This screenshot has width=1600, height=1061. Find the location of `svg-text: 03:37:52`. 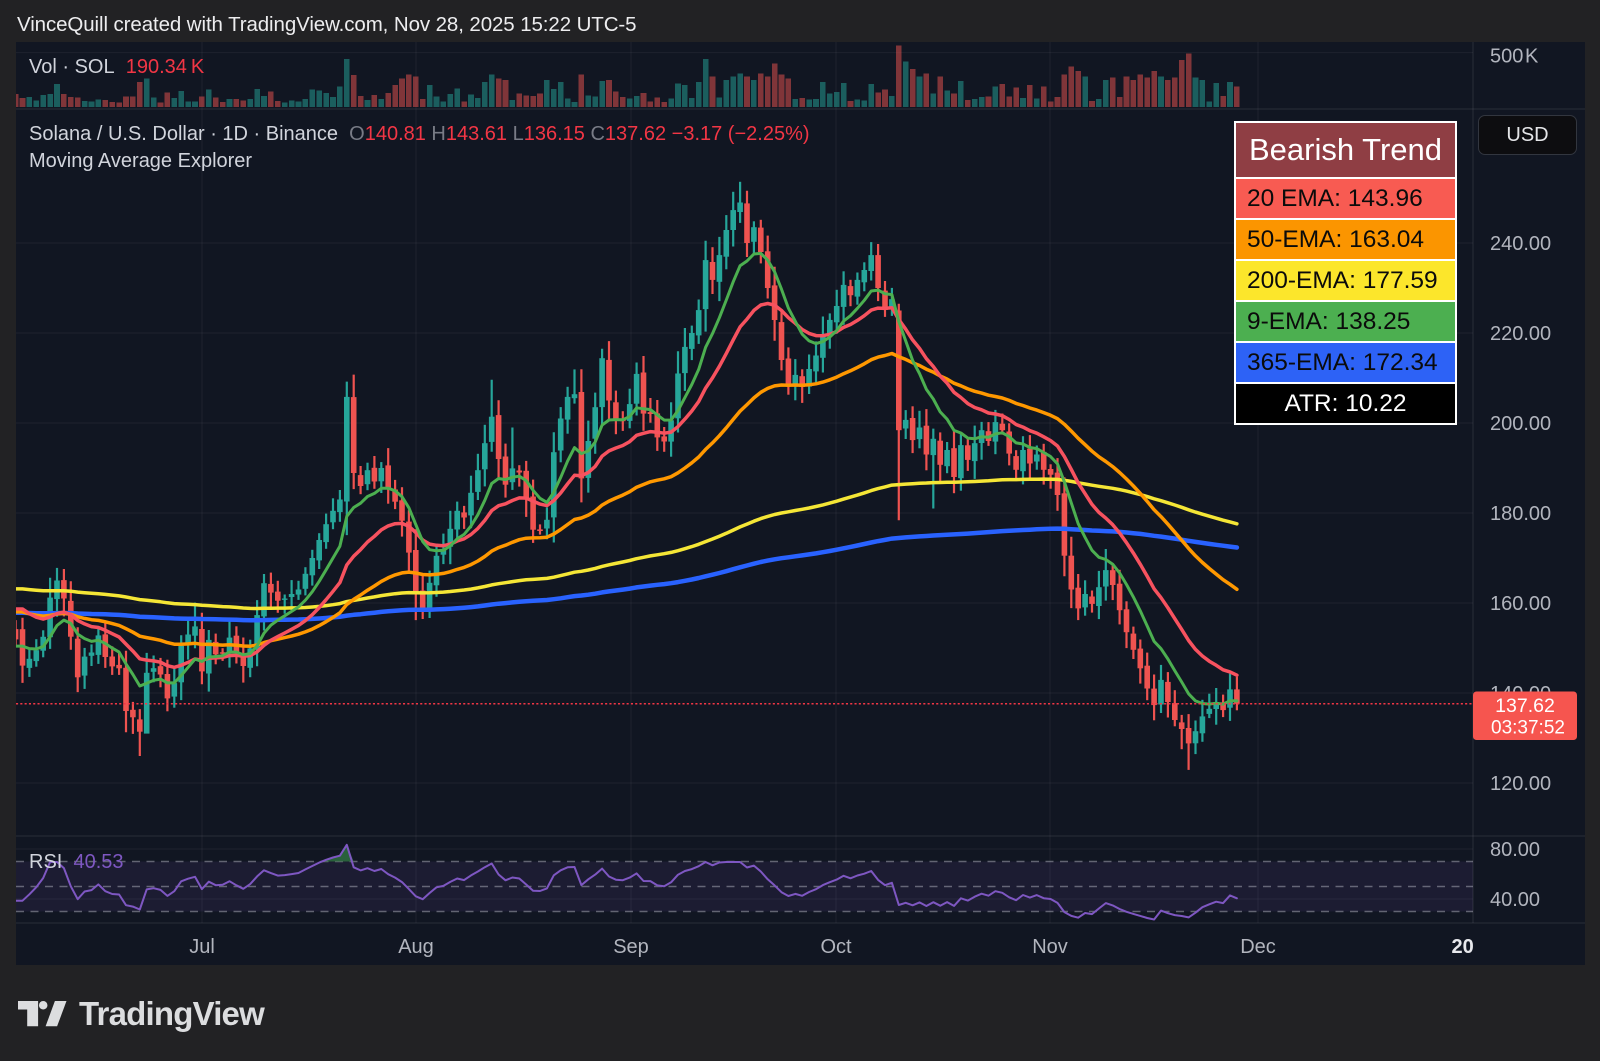

svg-text: 03:37:52 is located at coordinates (1528, 728).